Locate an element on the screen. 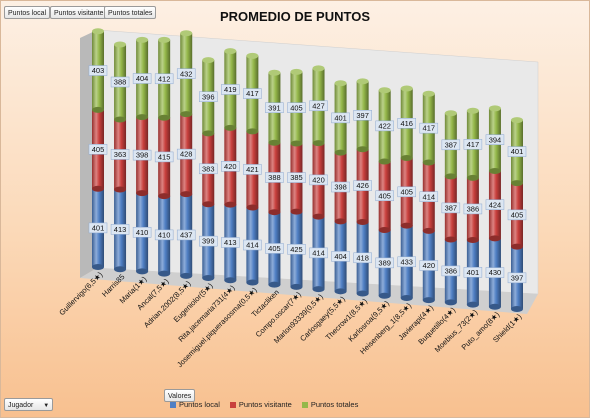 The height and width of the screenshot is (418, 590). data-label: 413 is located at coordinates (120, 229).